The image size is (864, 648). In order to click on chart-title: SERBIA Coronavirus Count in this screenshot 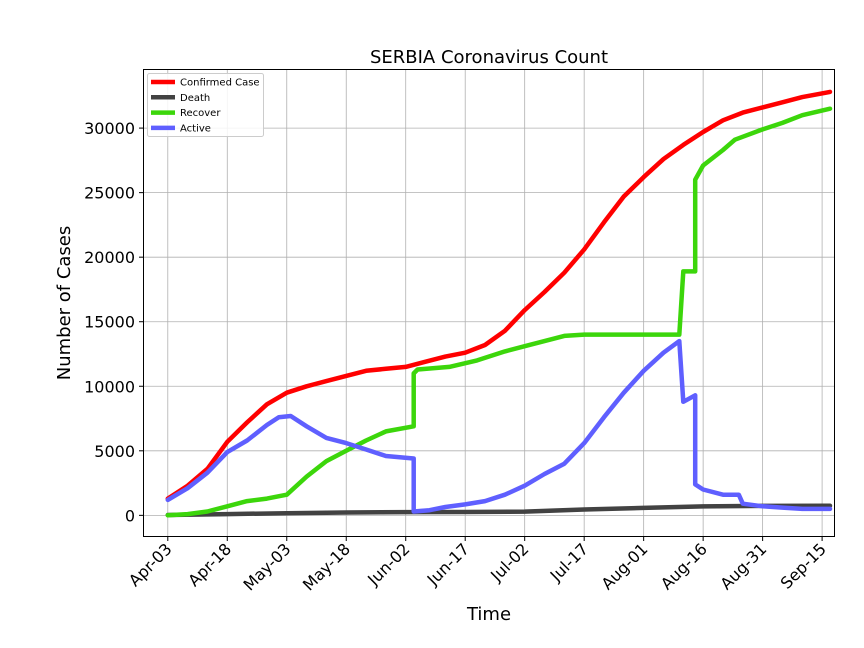, I will do `click(489, 57)`.